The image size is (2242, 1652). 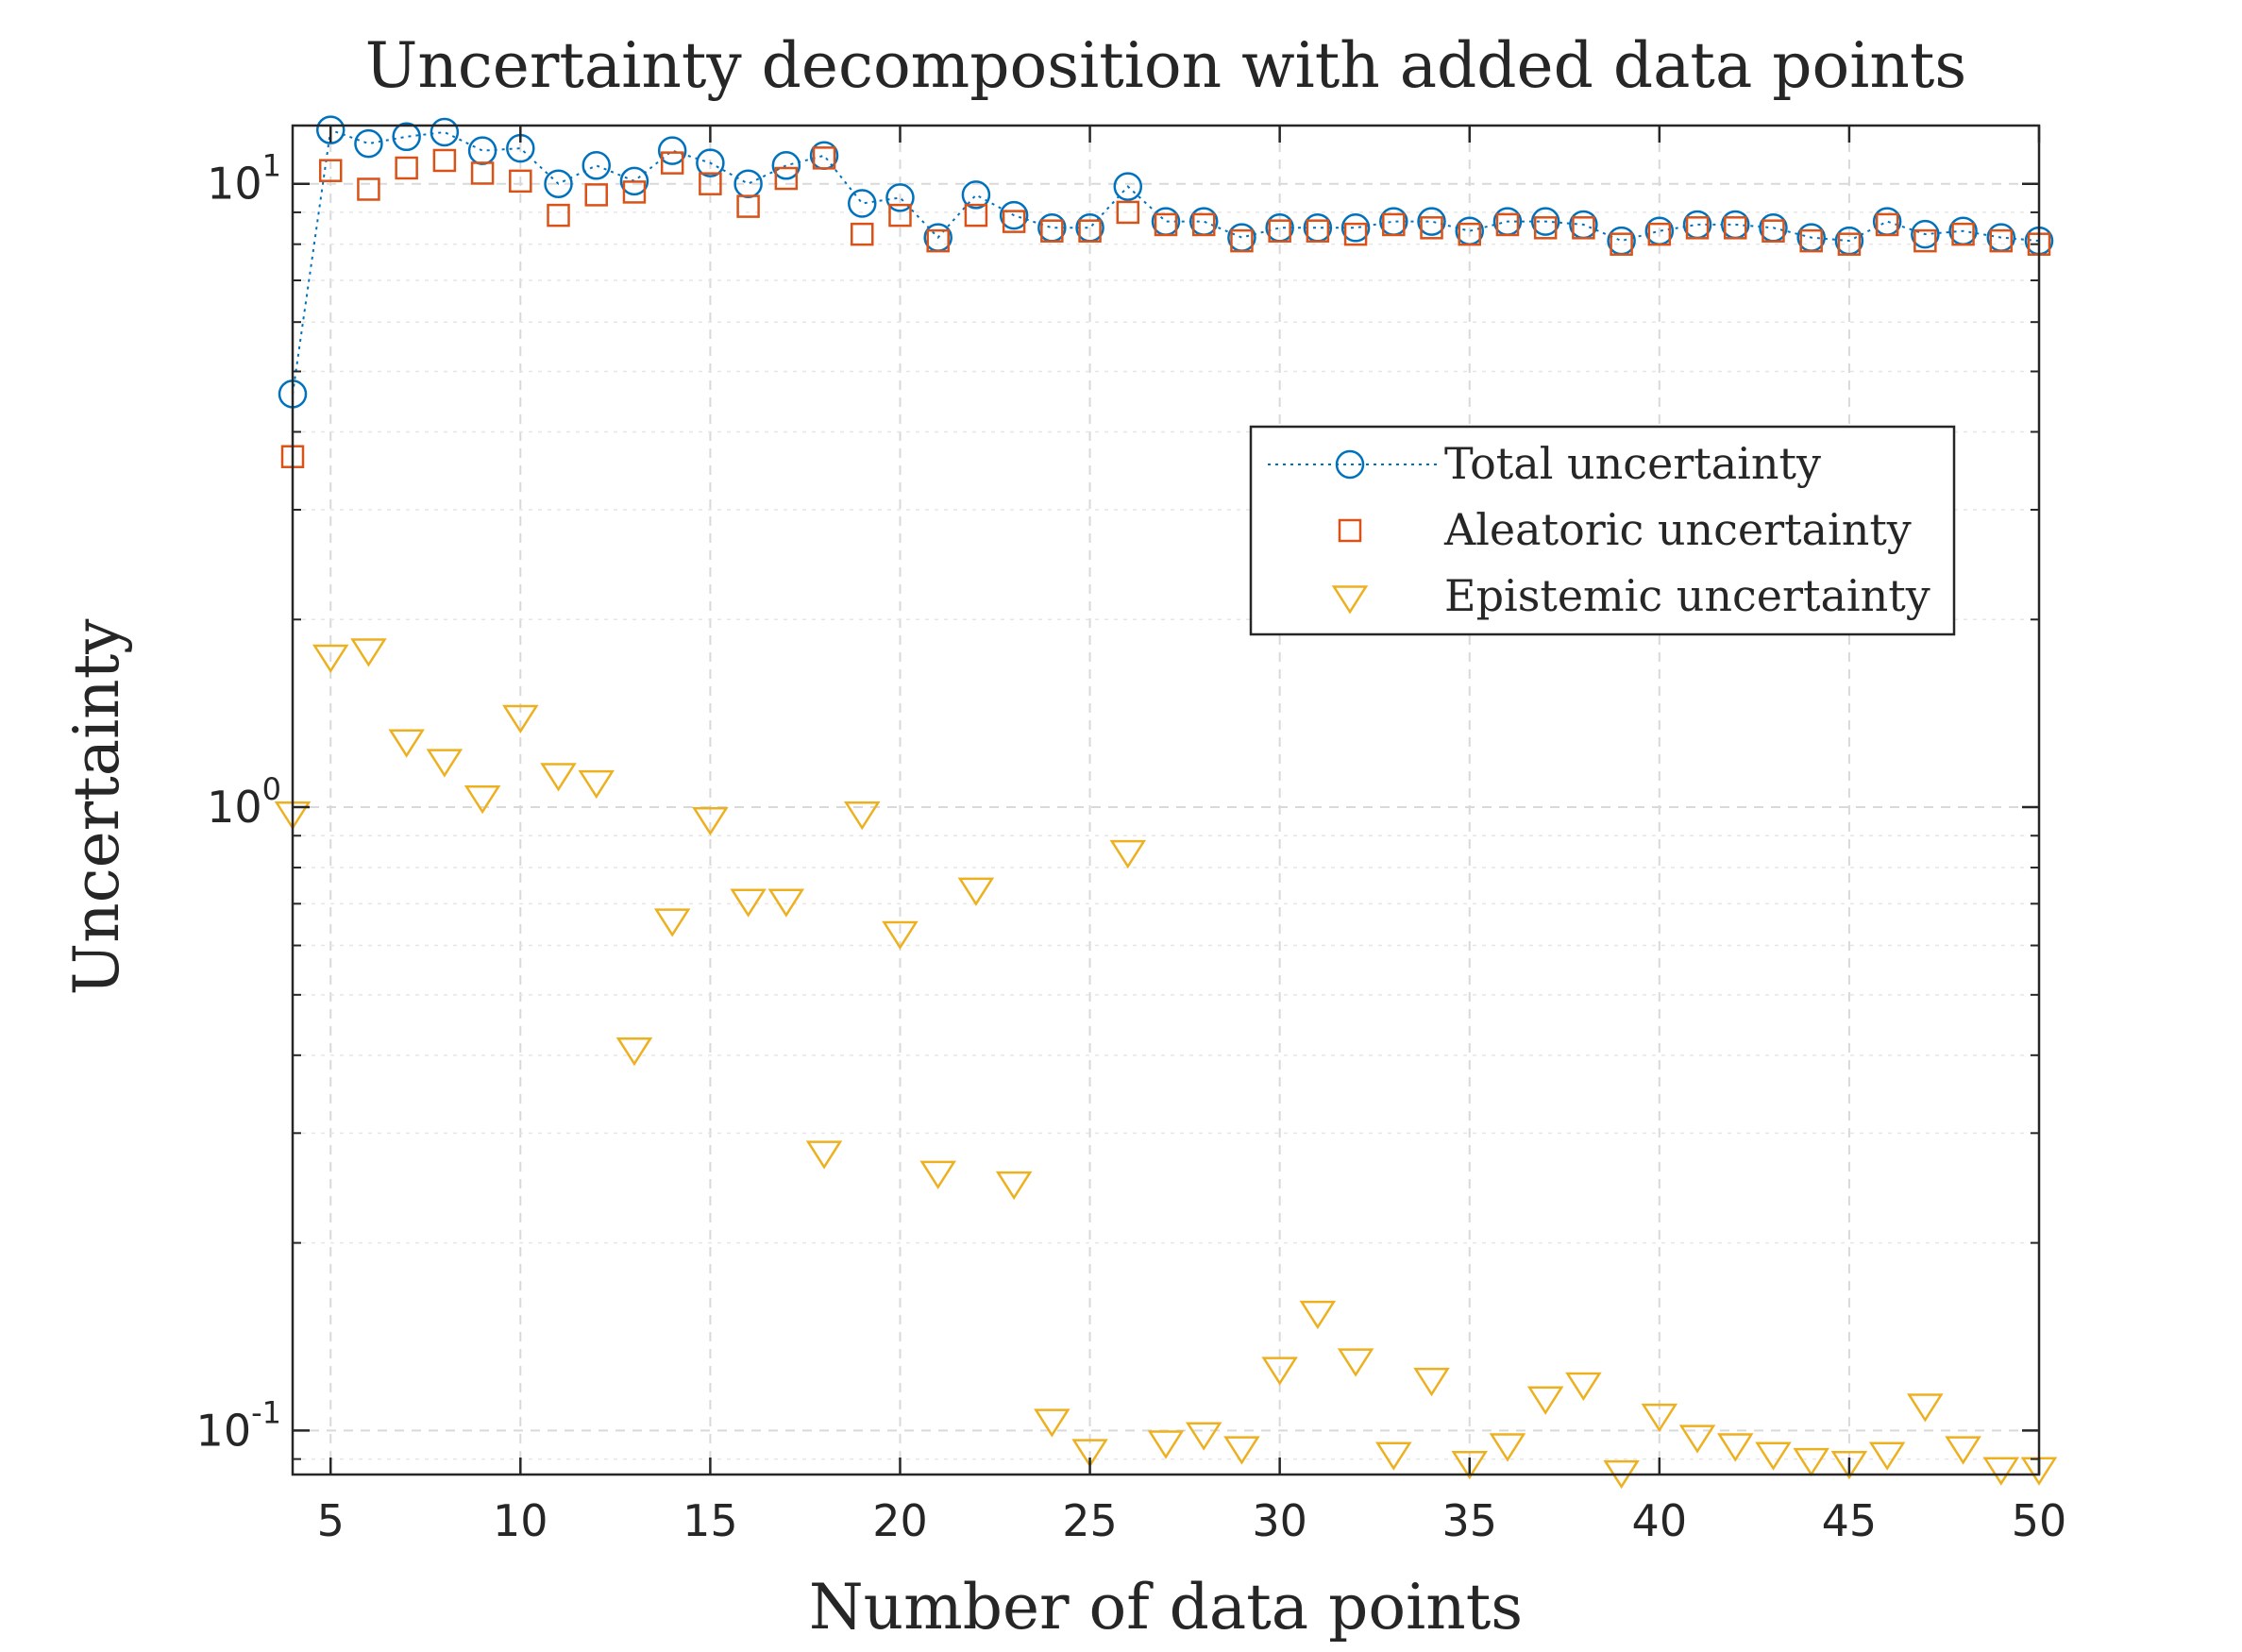 I want to click on legend-label: Total uncertainty, so click(x=1632, y=463).